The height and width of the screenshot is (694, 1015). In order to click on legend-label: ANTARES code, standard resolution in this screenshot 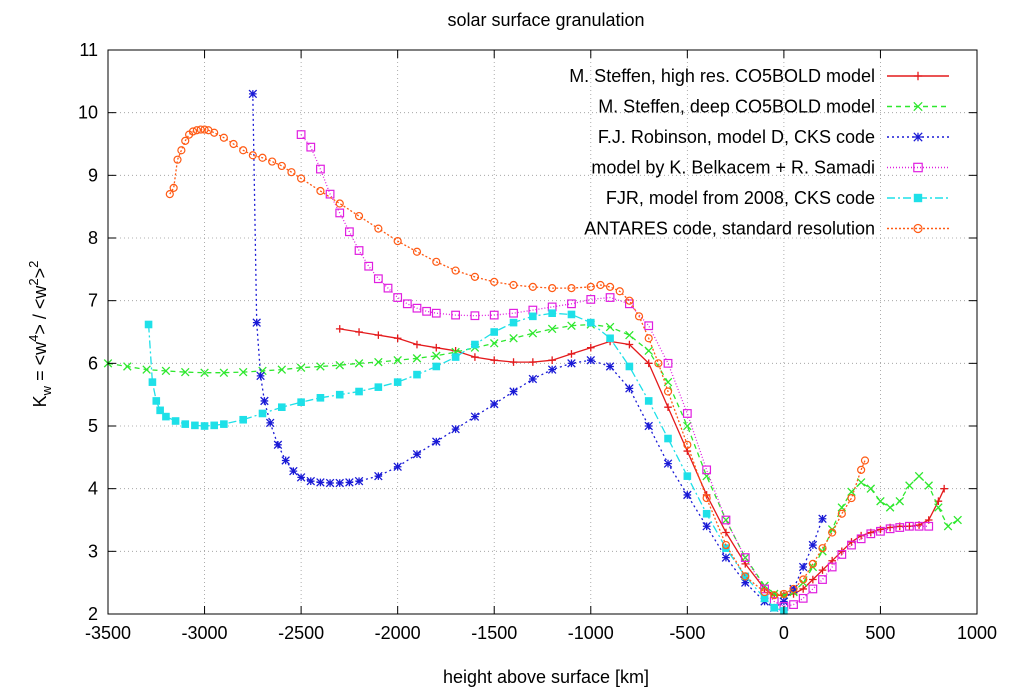, I will do `click(729, 229)`.